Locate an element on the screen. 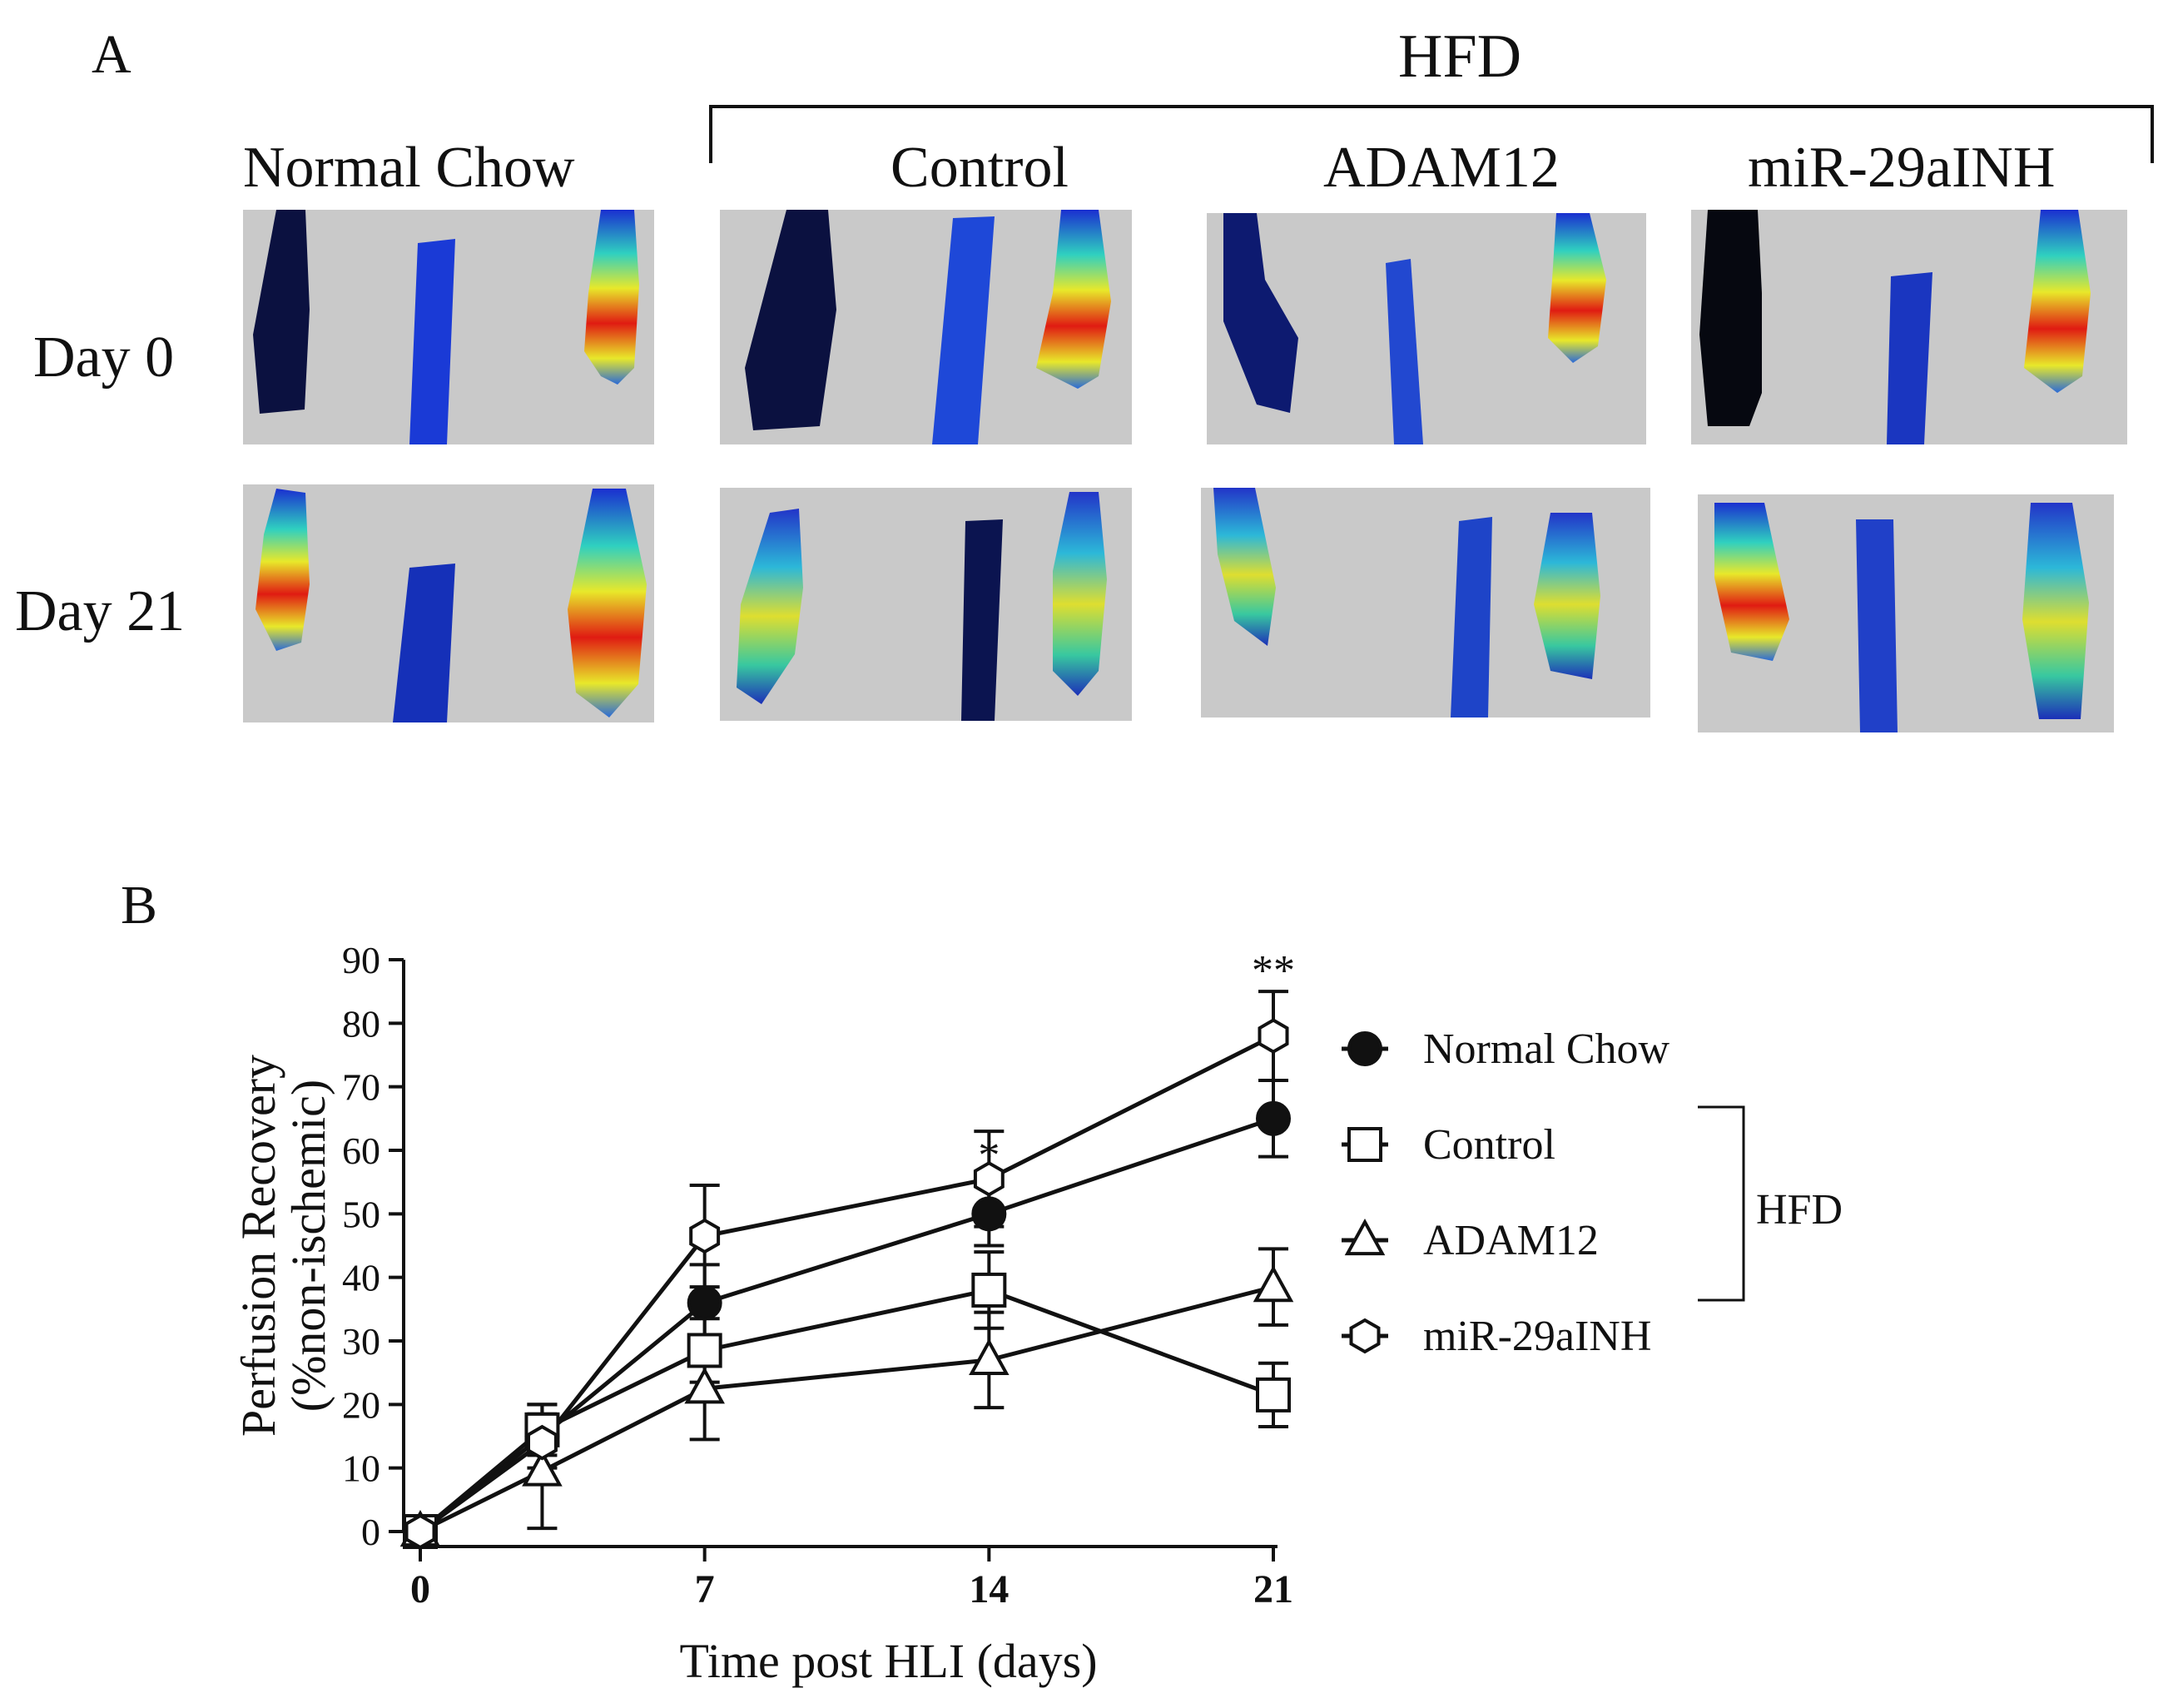 This screenshot has width=2173, height=1708. doppler-image-normal-chow-day0 is located at coordinates (448, 327).